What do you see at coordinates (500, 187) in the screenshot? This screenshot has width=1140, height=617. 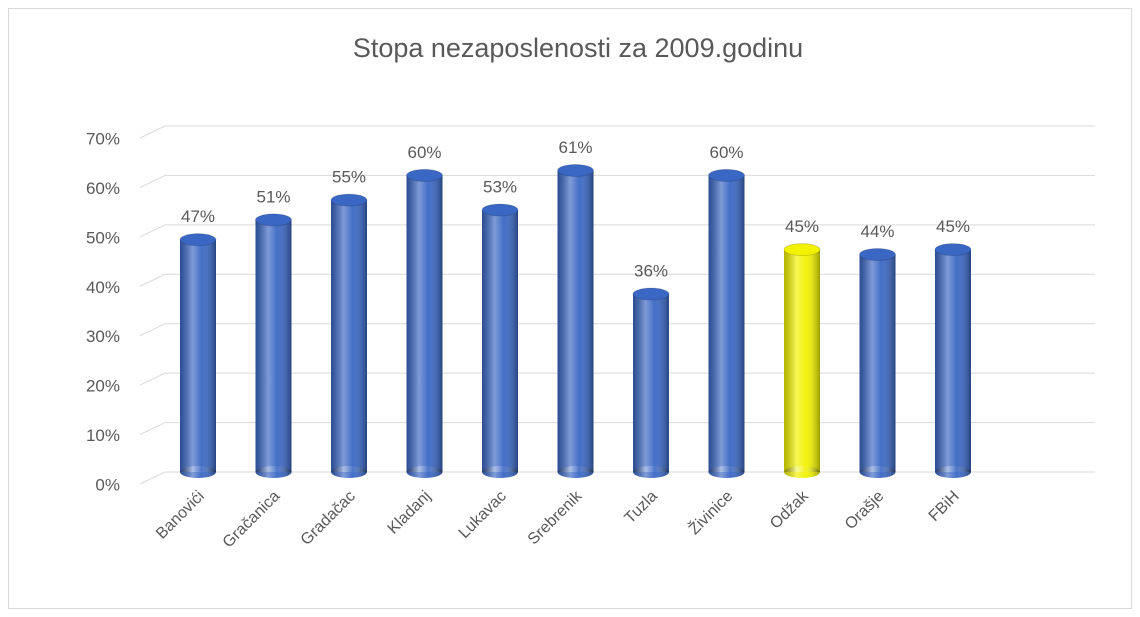 I see `value-label: 53%` at bounding box center [500, 187].